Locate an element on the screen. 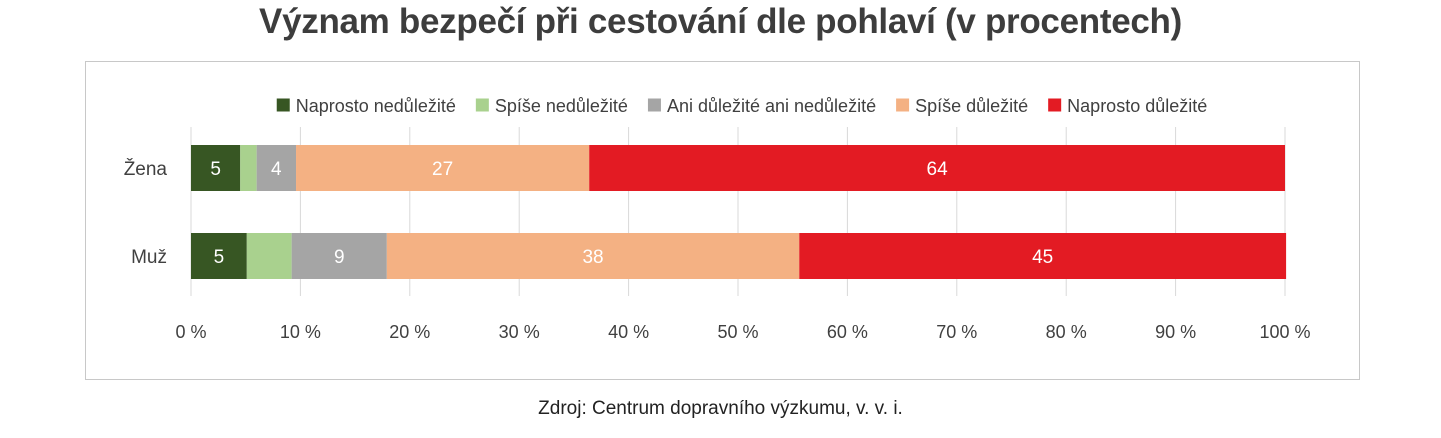 This screenshot has height=438, width=1441. bar-value-label: 45 is located at coordinates (1042, 257).